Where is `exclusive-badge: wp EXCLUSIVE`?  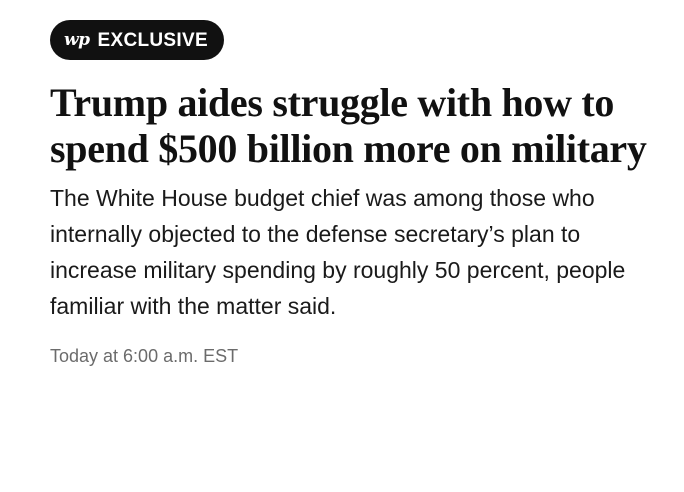 exclusive-badge: wp EXCLUSIVE is located at coordinates (137, 40).